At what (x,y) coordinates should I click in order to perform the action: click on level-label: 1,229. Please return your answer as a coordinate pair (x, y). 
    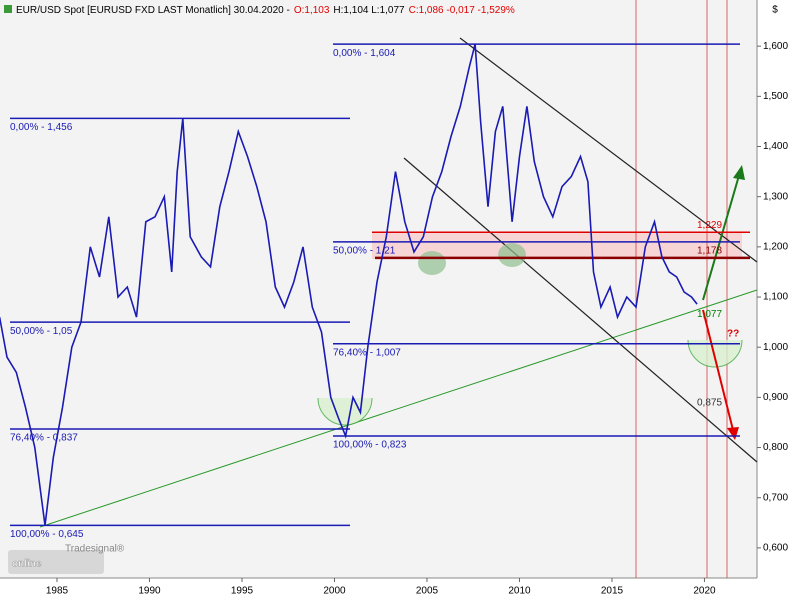
    Looking at the image, I should click on (709, 225).